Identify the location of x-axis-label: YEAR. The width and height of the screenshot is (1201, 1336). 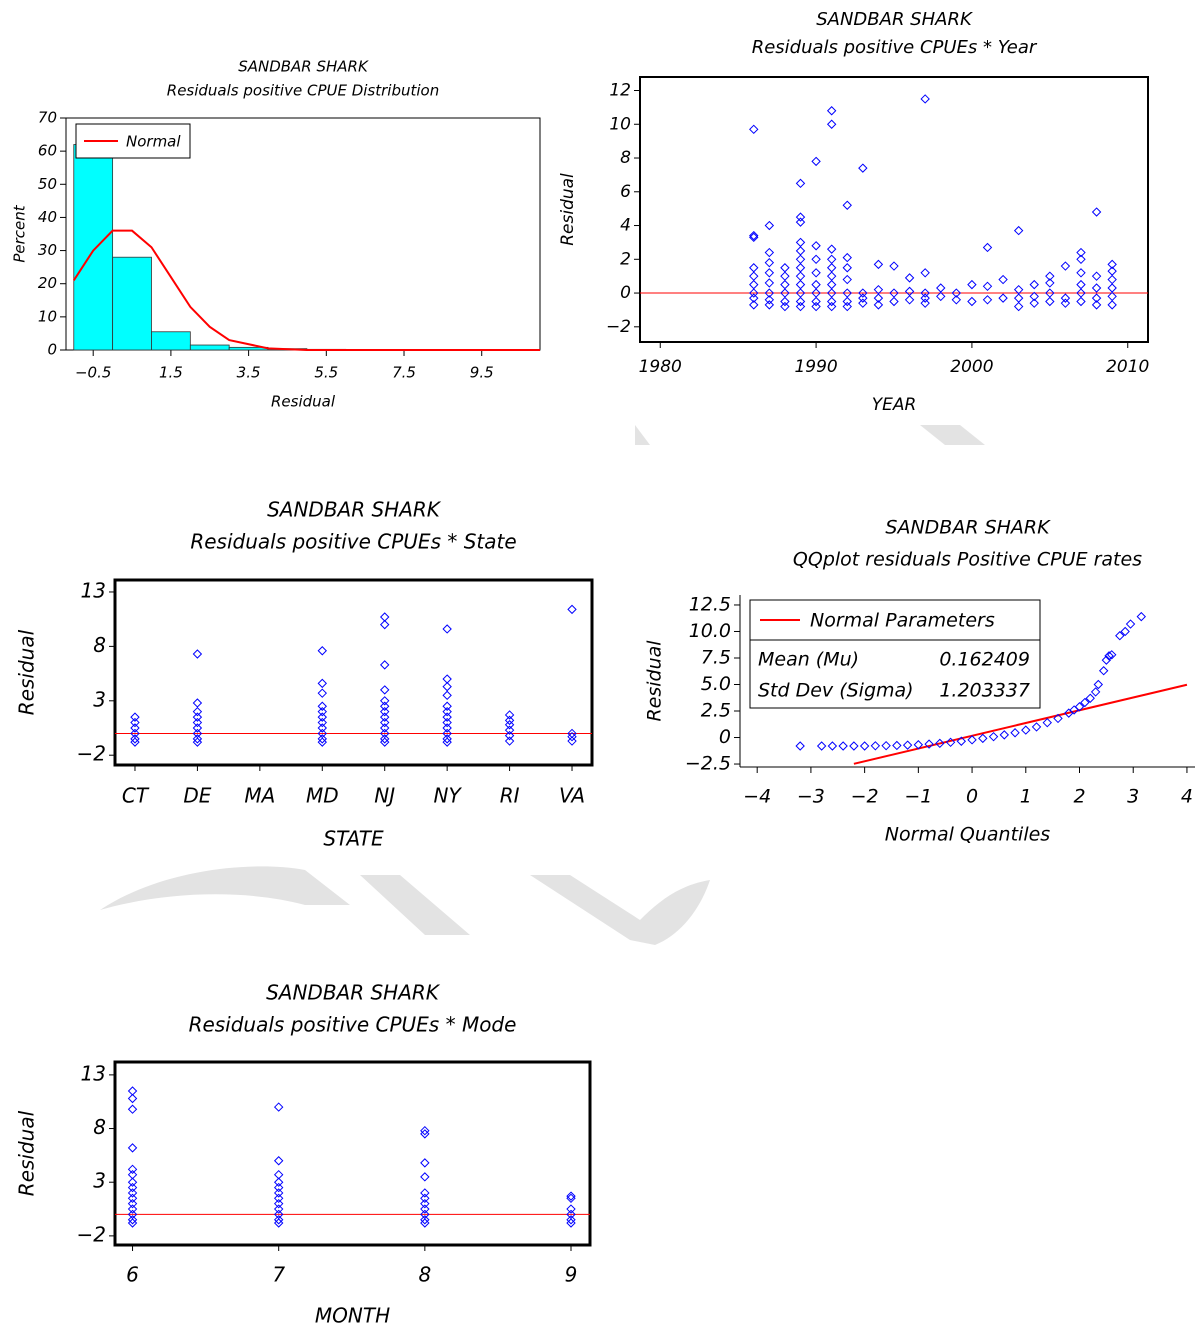
(894, 405).